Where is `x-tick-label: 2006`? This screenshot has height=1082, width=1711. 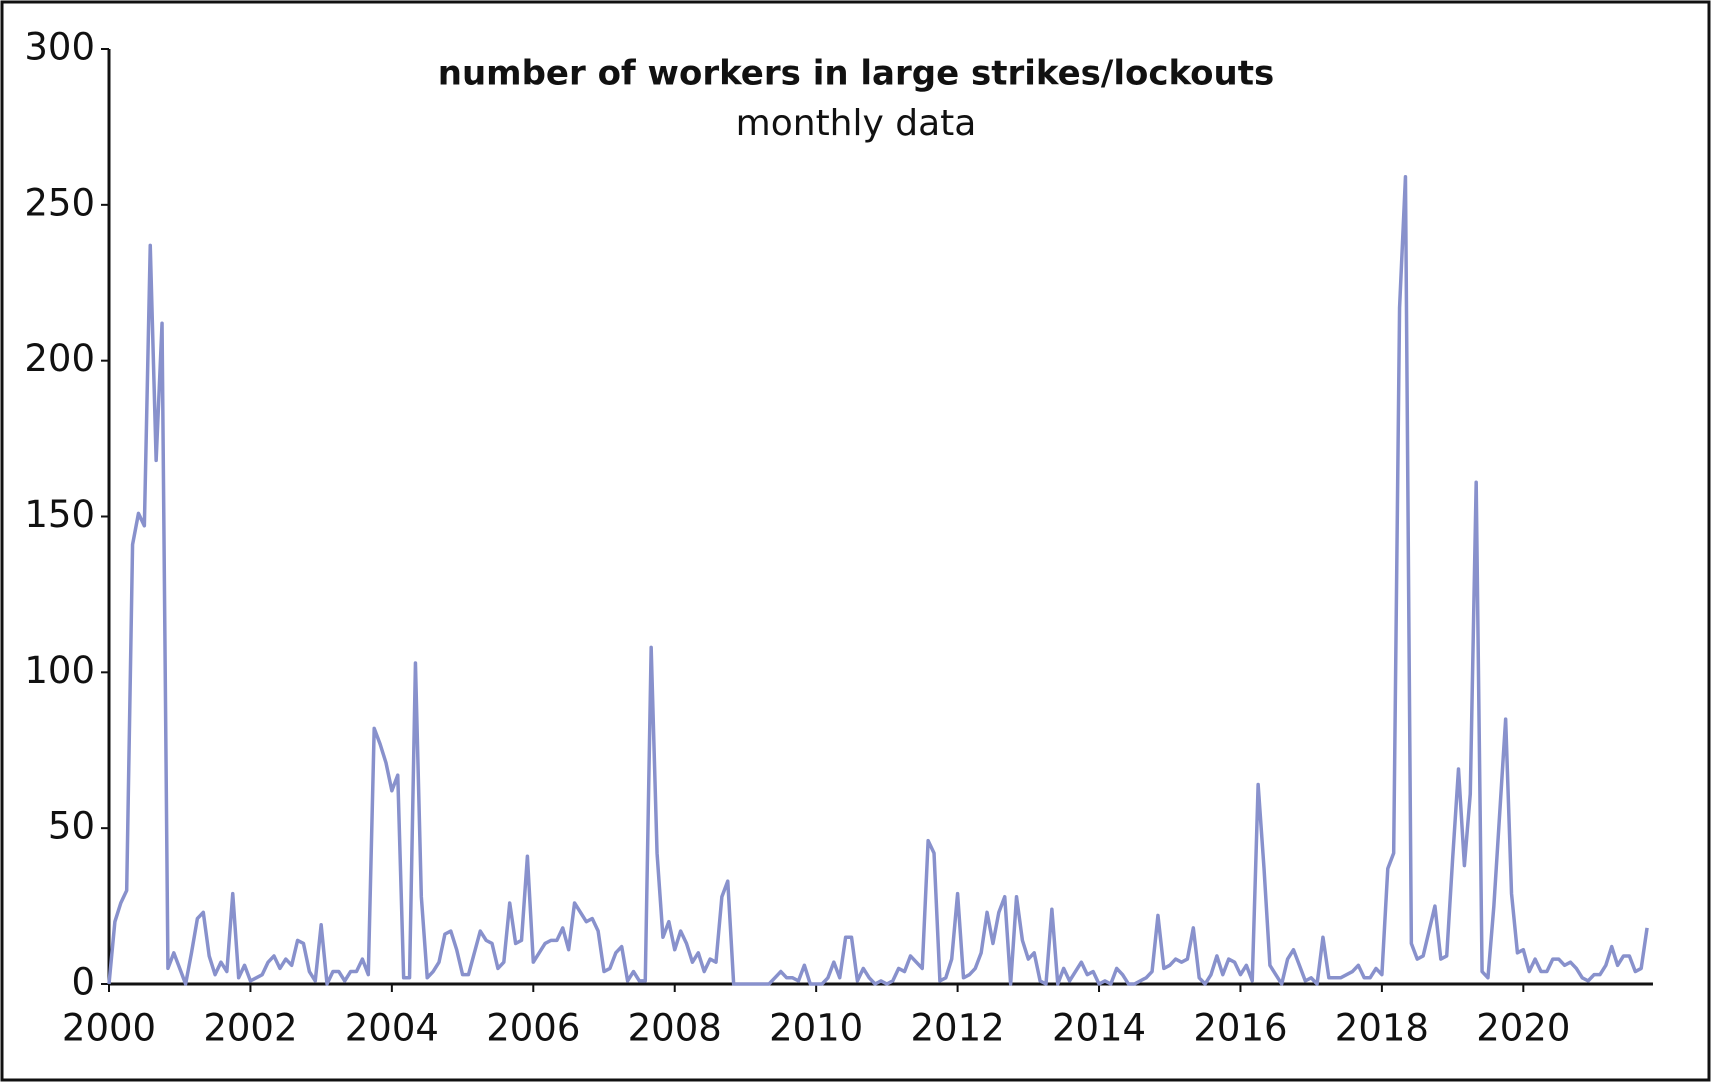 x-tick-label: 2006 is located at coordinates (533, 1028).